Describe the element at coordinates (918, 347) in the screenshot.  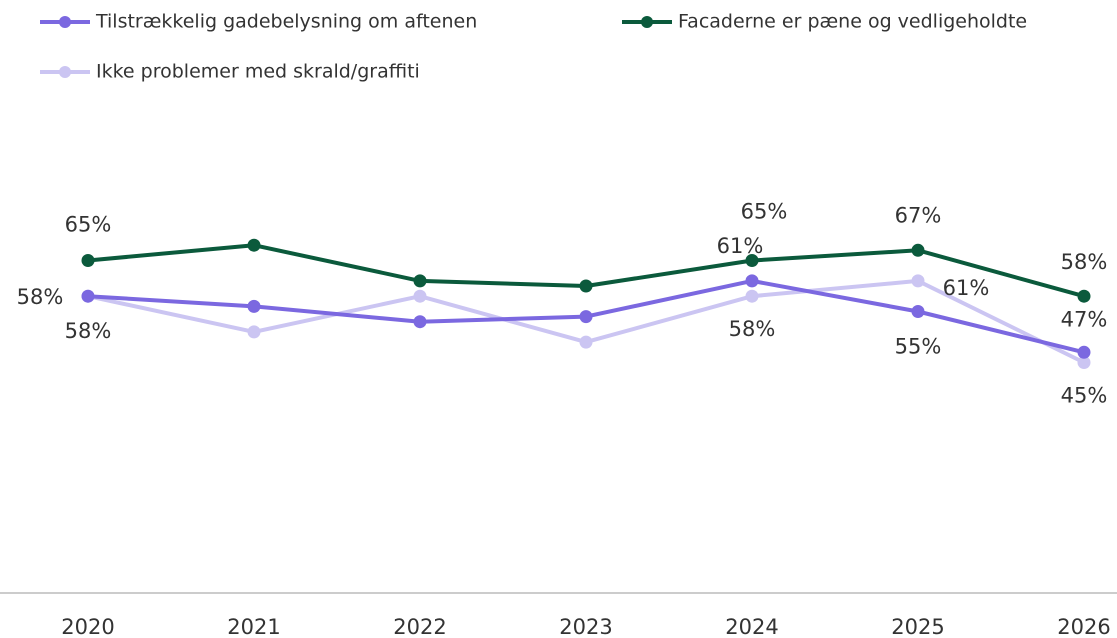
I see `data-label: 55%` at that location.